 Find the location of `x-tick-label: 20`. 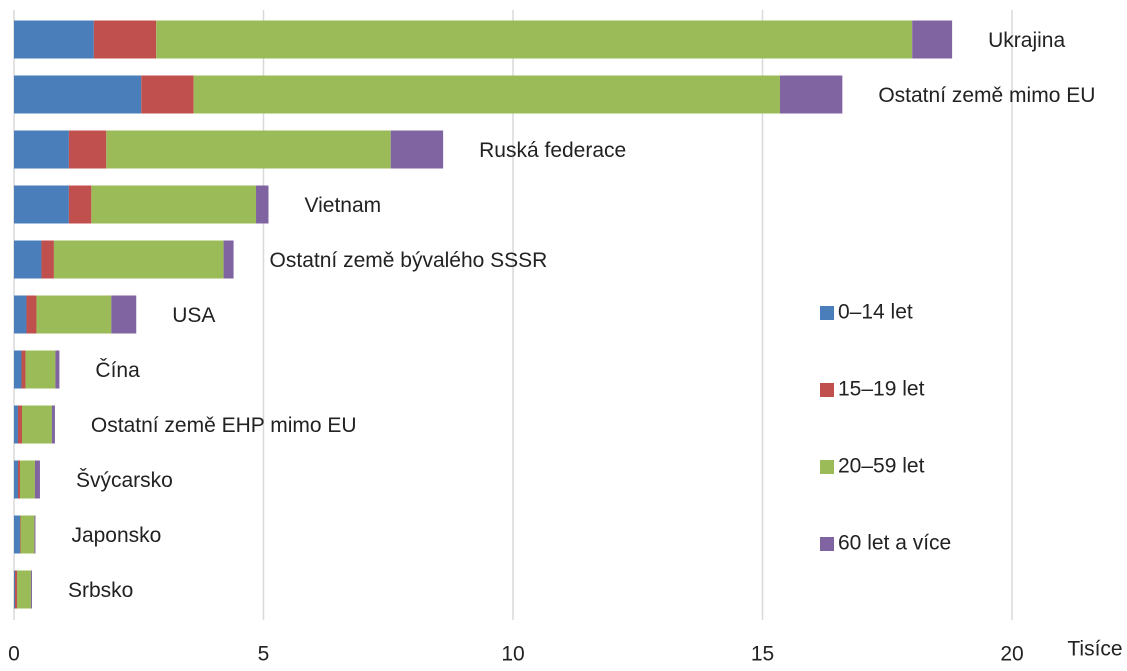

x-tick-label: 20 is located at coordinates (1011, 654).